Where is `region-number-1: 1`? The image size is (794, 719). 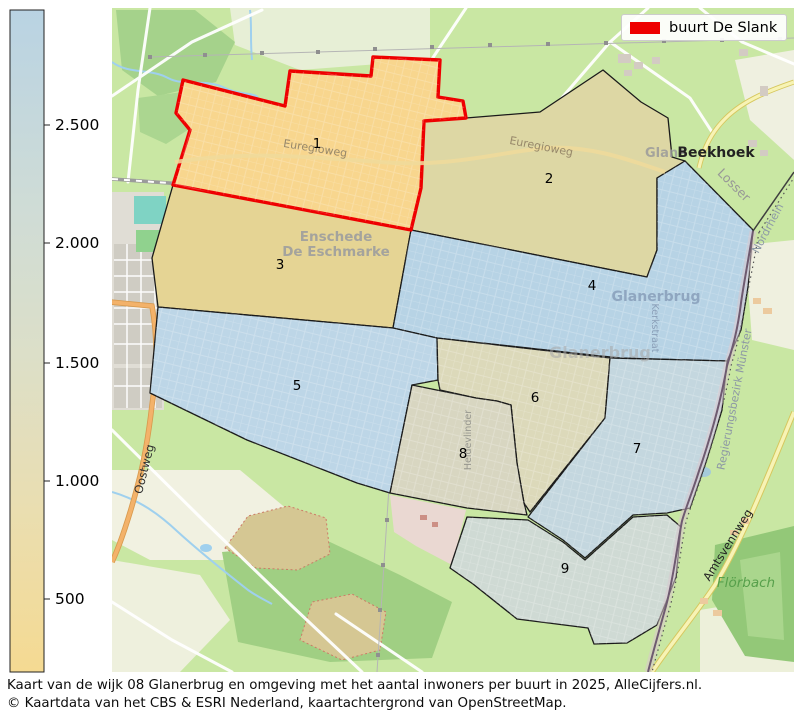
region-number-1: 1 is located at coordinates (317, 144).